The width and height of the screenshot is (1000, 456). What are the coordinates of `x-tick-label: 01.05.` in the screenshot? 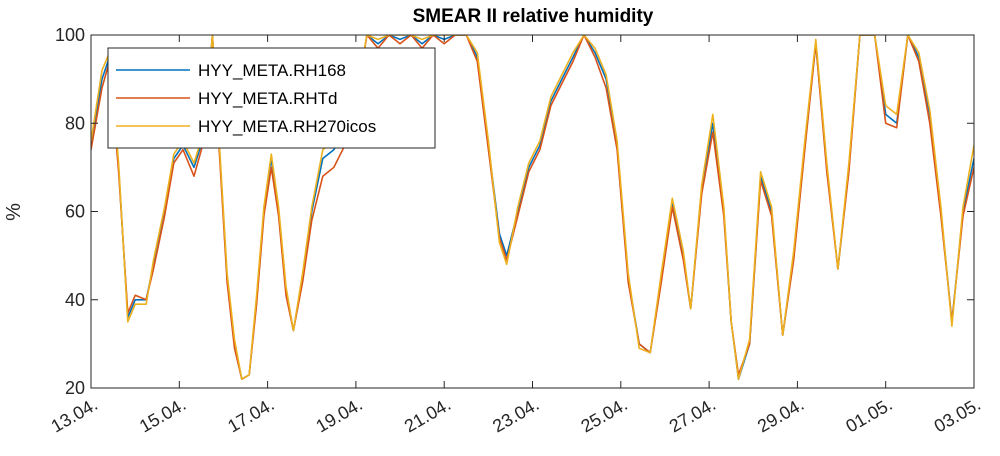 It's located at (868, 415).